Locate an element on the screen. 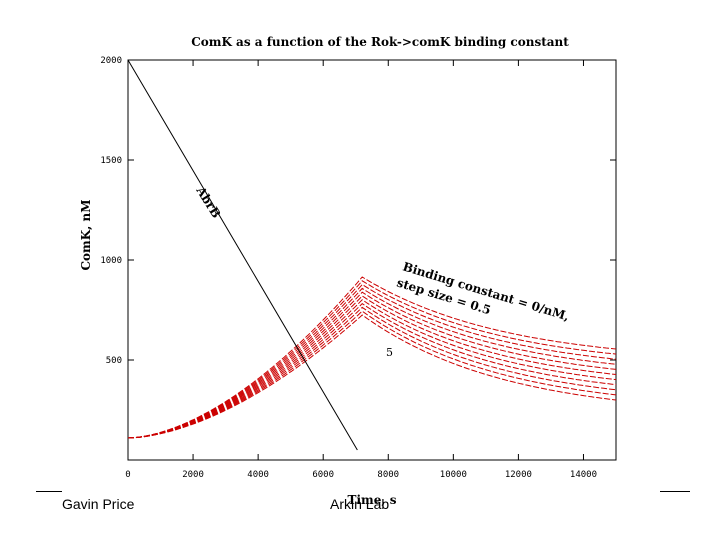 Image resolution: width=720 pixels, height=545 pixels. x-tick-label: 6000 is located at coordinates (323, 475).